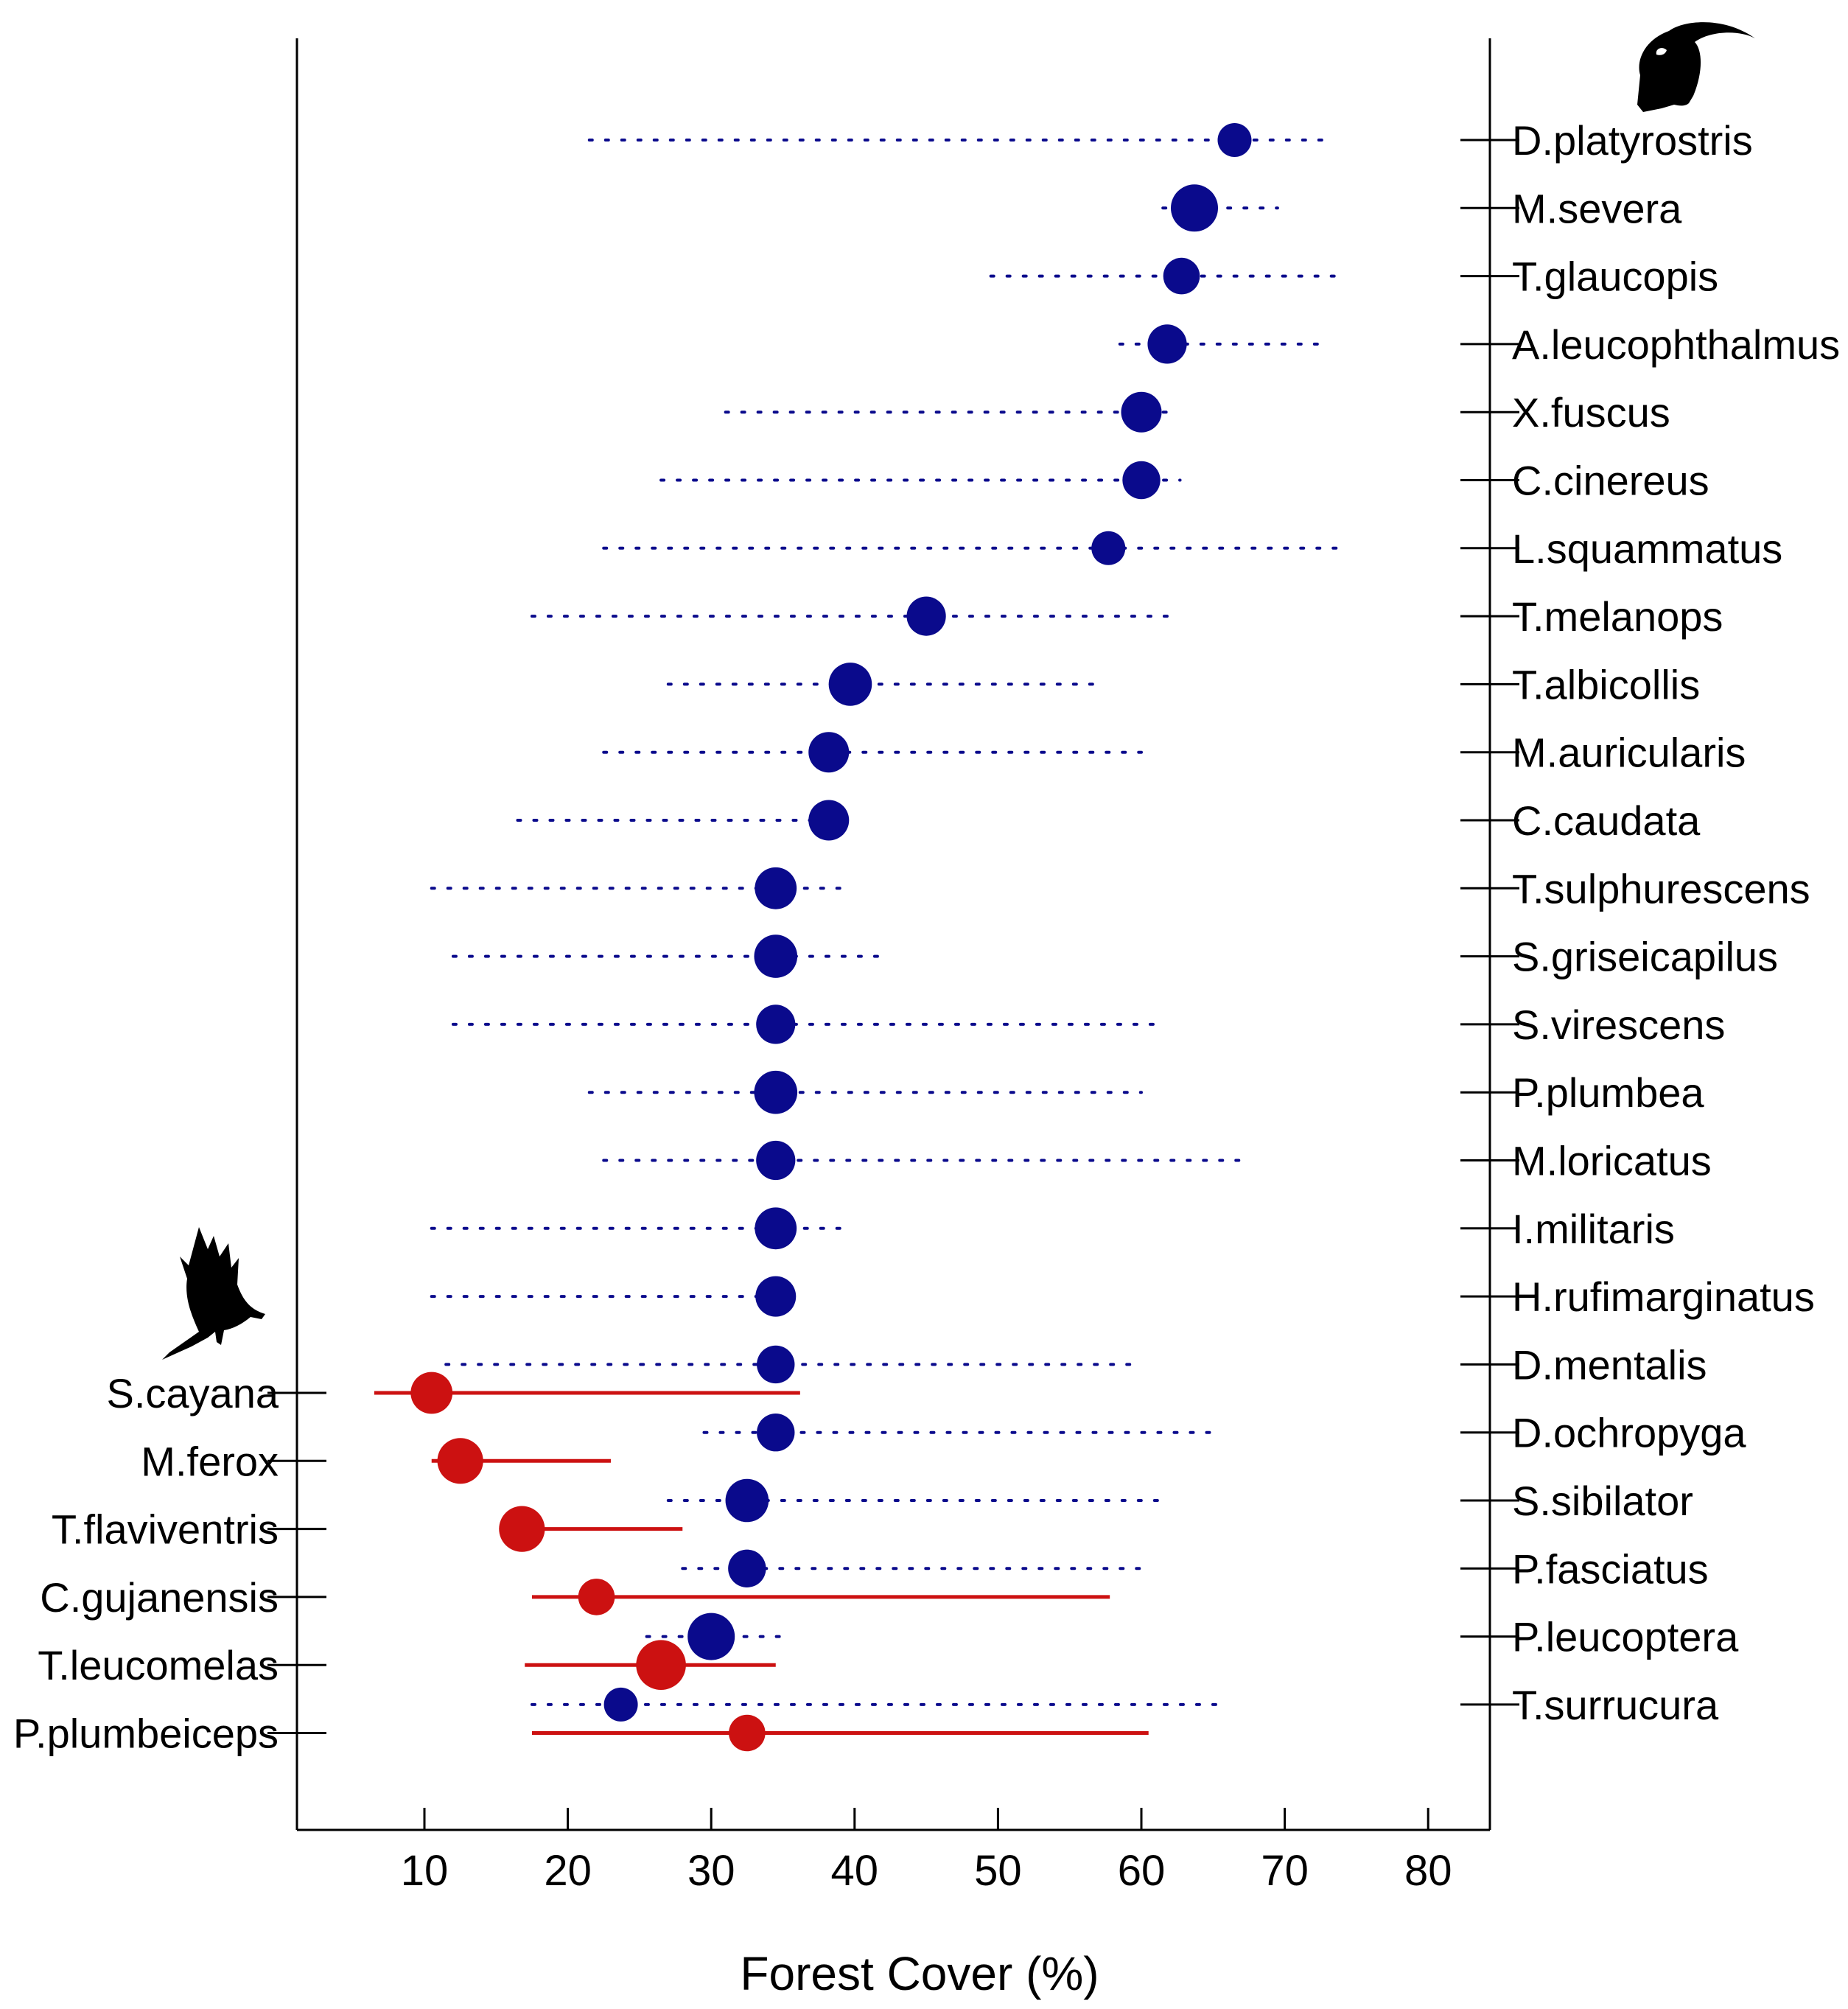  Describe the element at coordinates (210, 1461) in the screenshot. I see `species-label-left: M.ferox` at that location.